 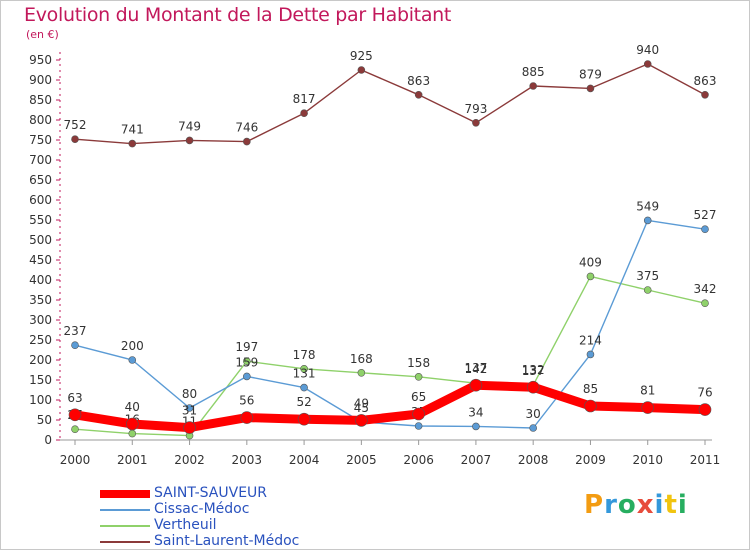 I want to click on series-1-data-label: 131, so click(x=304, y=374).